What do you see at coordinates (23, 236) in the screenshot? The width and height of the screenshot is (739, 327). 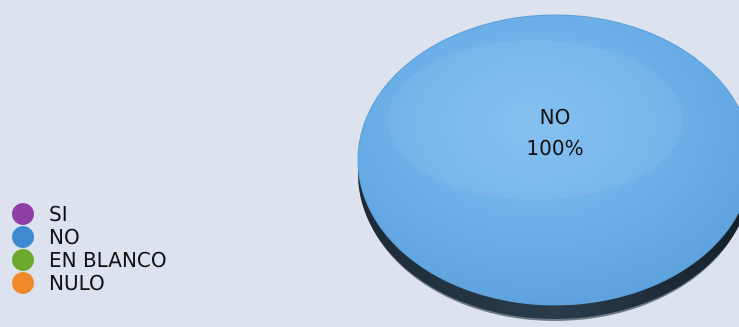 I see `legend-swatch-no` at bounding box center [23, 236].